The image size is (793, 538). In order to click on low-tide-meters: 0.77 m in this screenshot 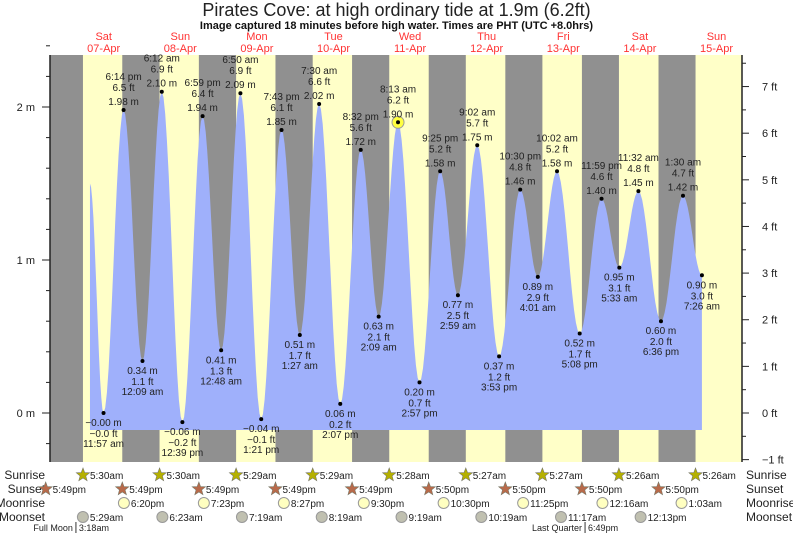, I will do `click(458, 305)`.